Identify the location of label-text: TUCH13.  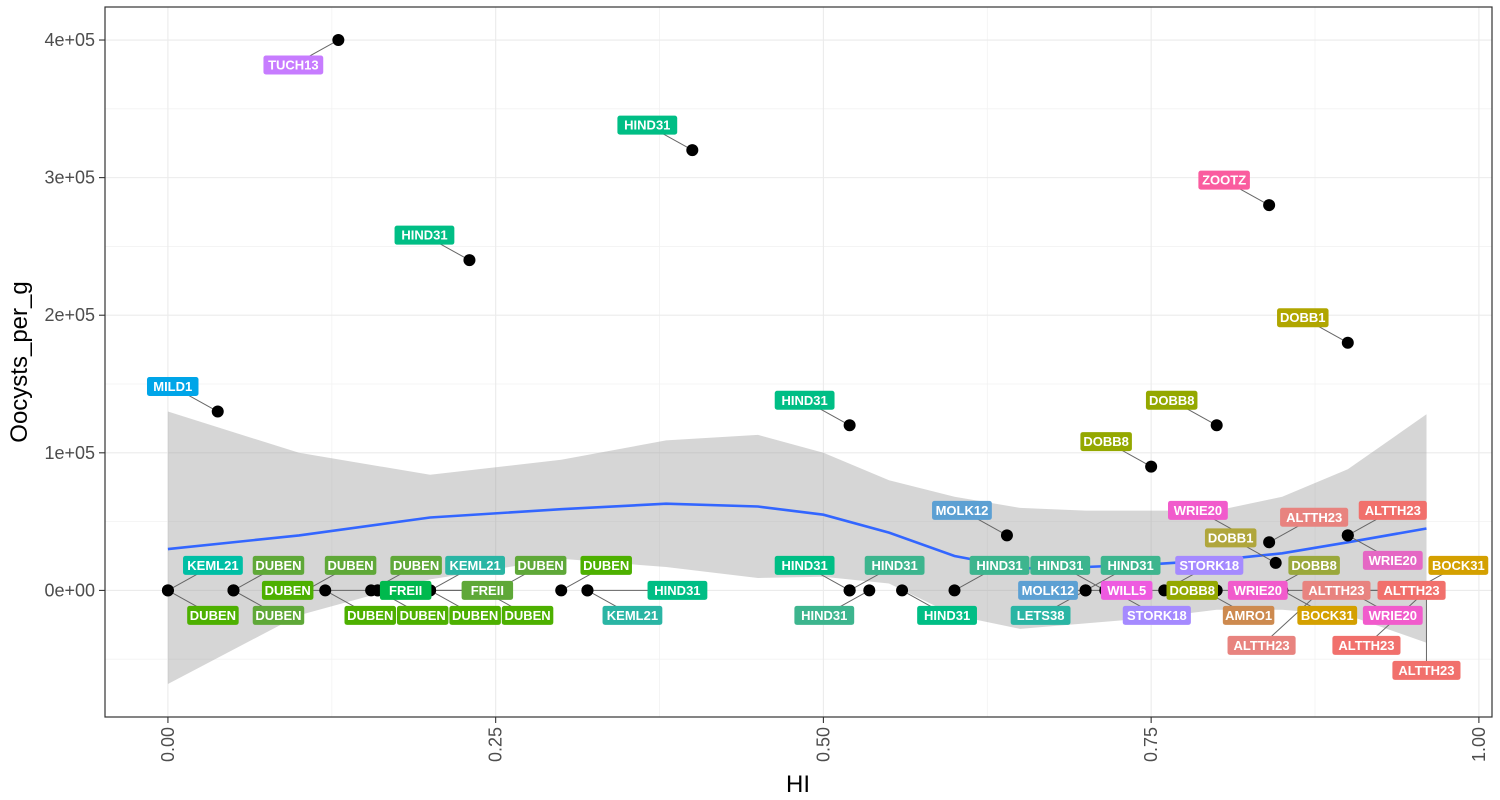
(293, 65).